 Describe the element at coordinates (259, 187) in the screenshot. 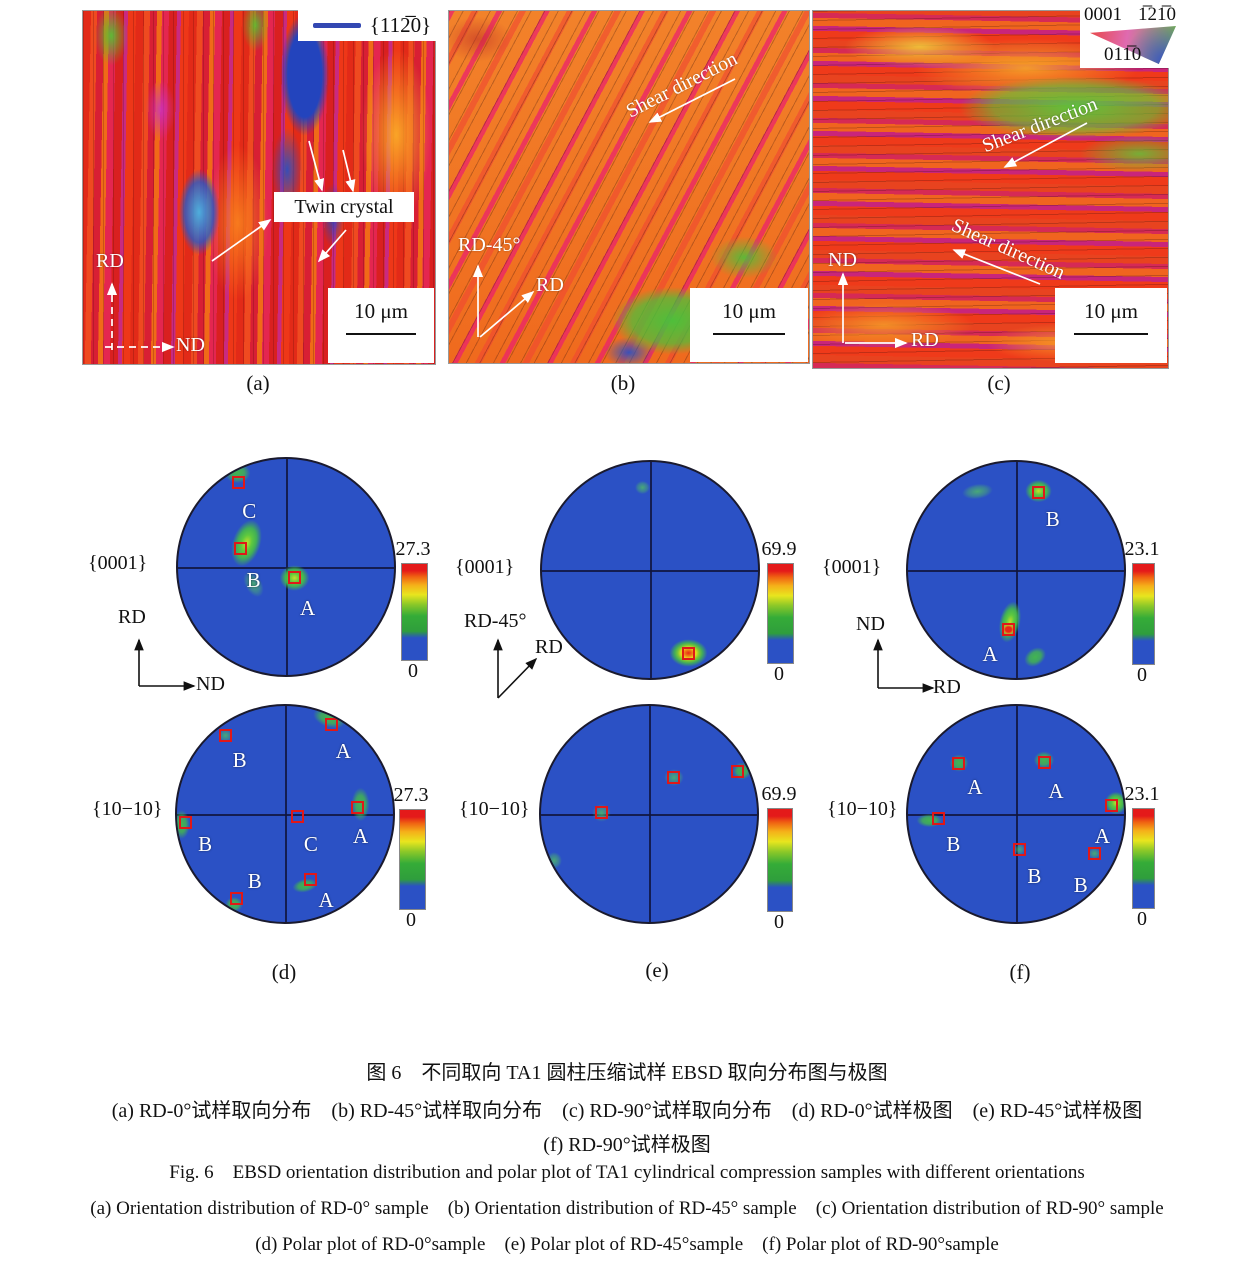

I see `ebsd-map-rd0` at that location.